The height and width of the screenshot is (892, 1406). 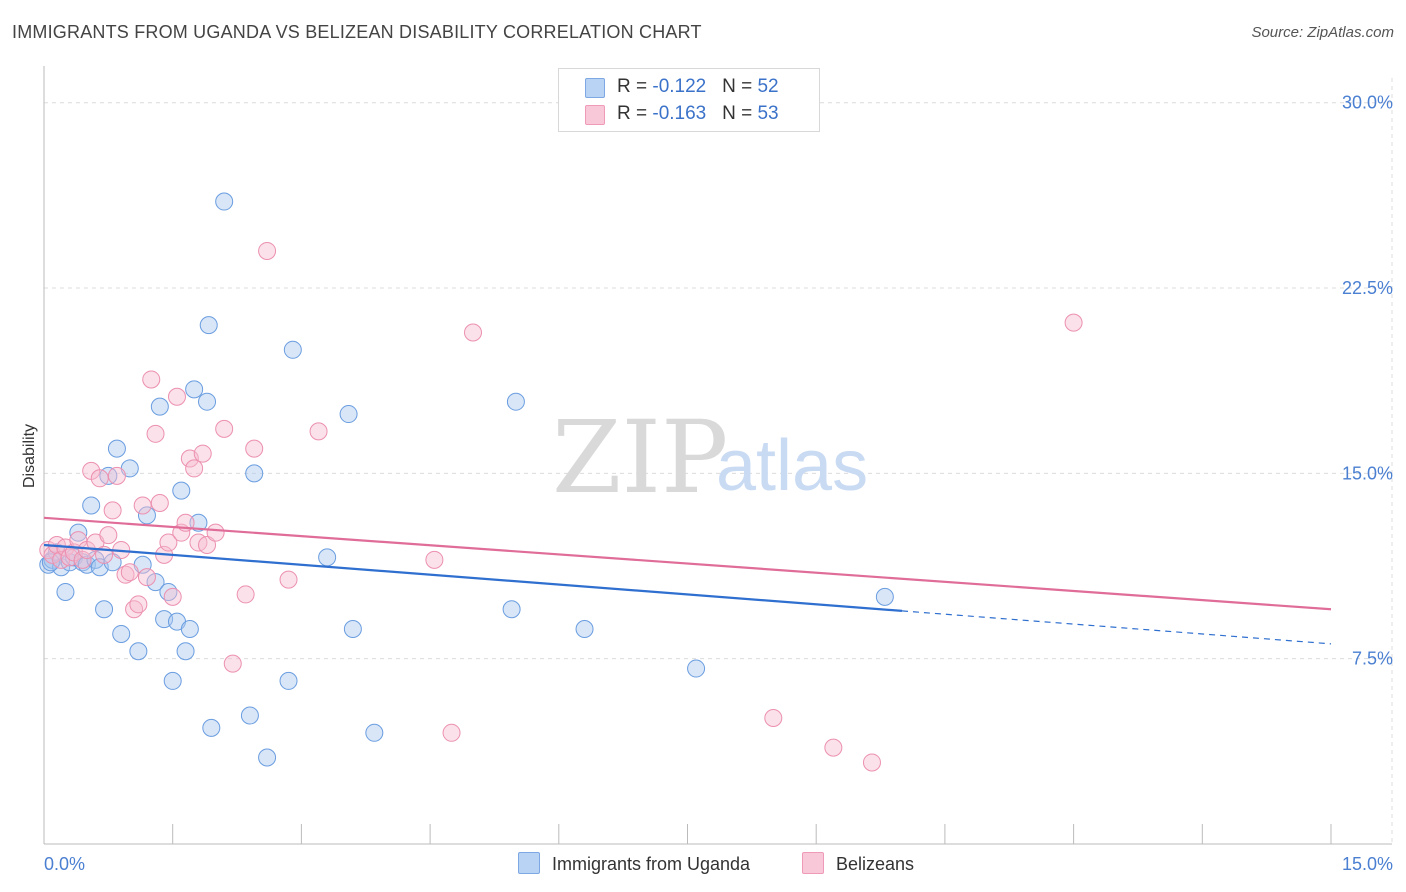 I want to click on trend-lines, so click(x=687, y=580).